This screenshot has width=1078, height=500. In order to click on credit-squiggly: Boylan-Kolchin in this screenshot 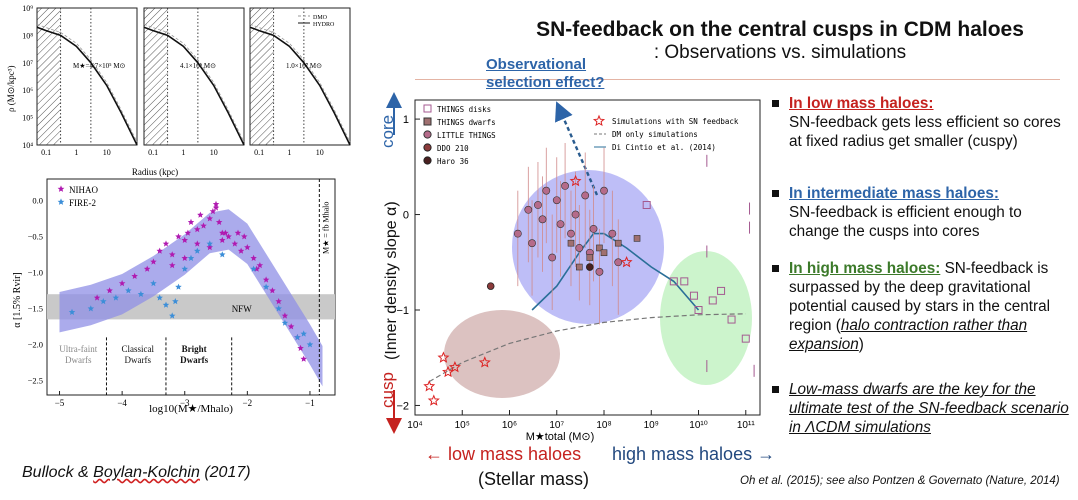, I will do `click(146, 472)`.